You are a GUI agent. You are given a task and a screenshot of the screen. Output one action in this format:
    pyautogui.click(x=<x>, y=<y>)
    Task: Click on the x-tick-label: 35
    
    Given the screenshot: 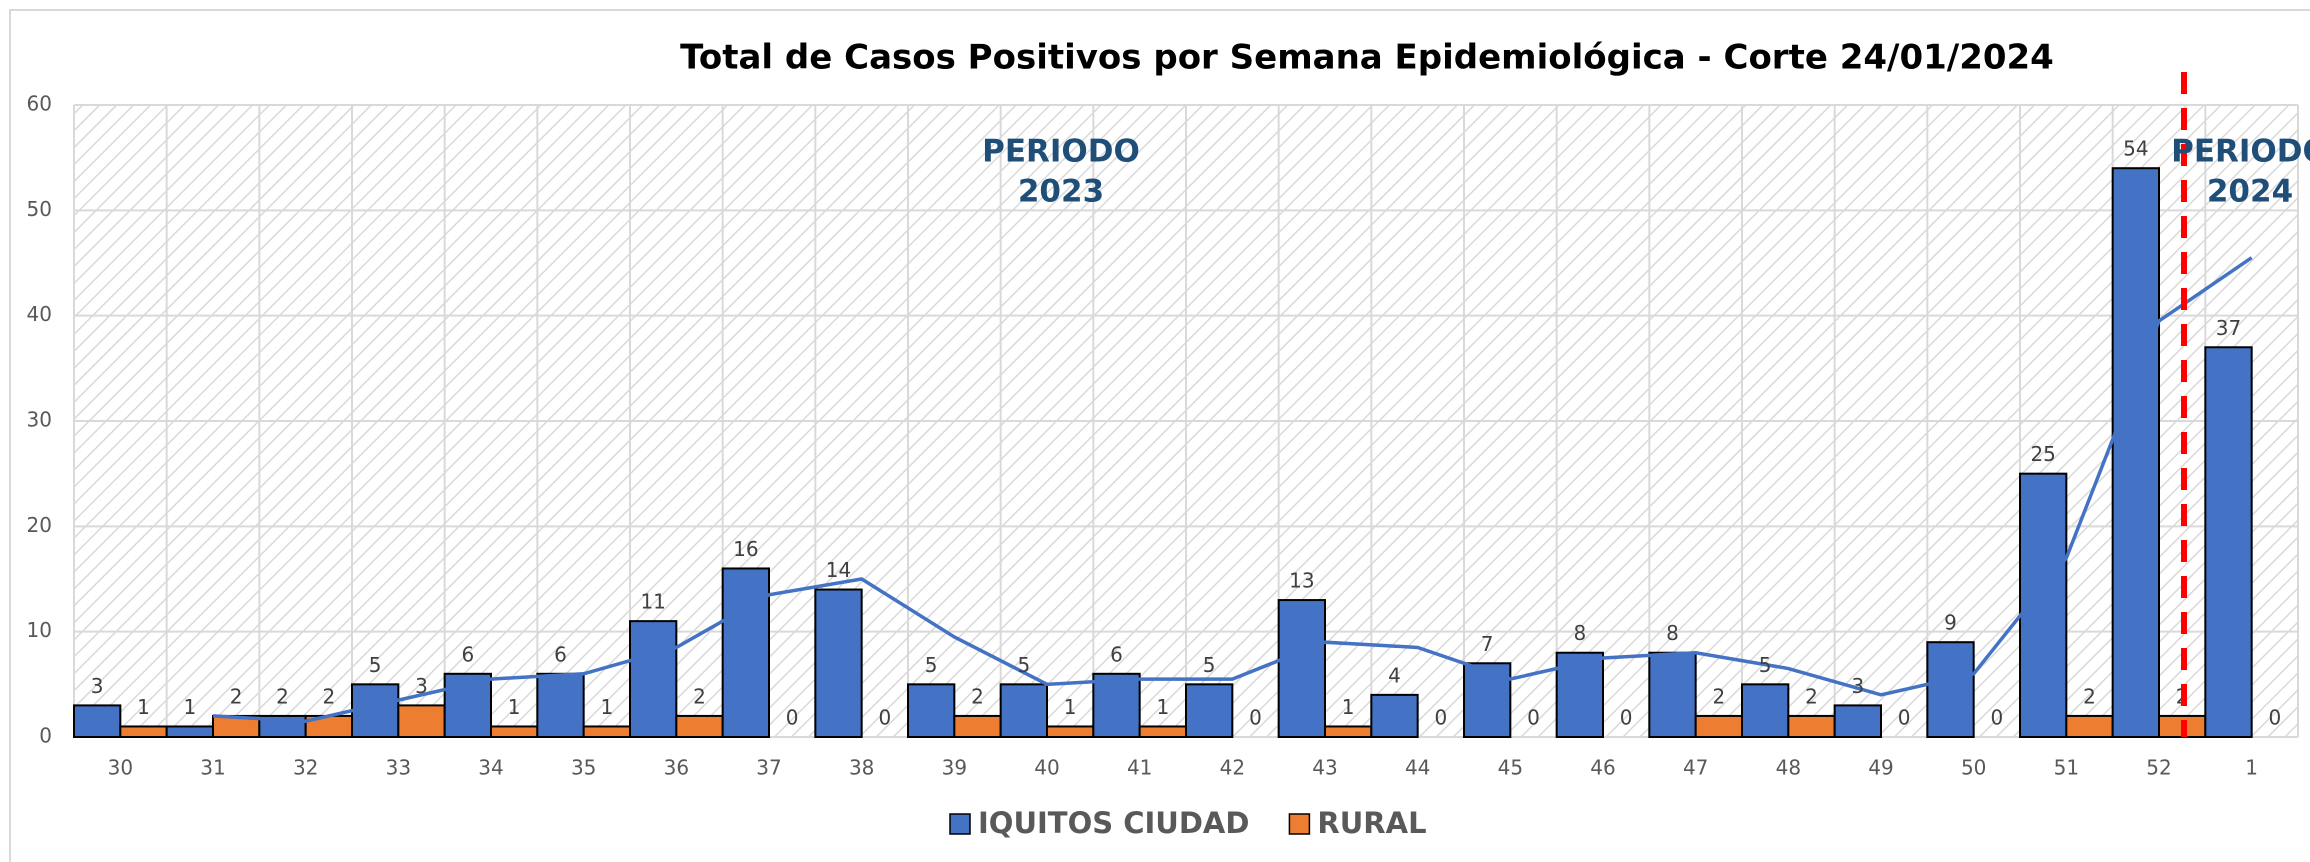 What is the action you would take?
    pyautogui.click(x=583, y=768)
    